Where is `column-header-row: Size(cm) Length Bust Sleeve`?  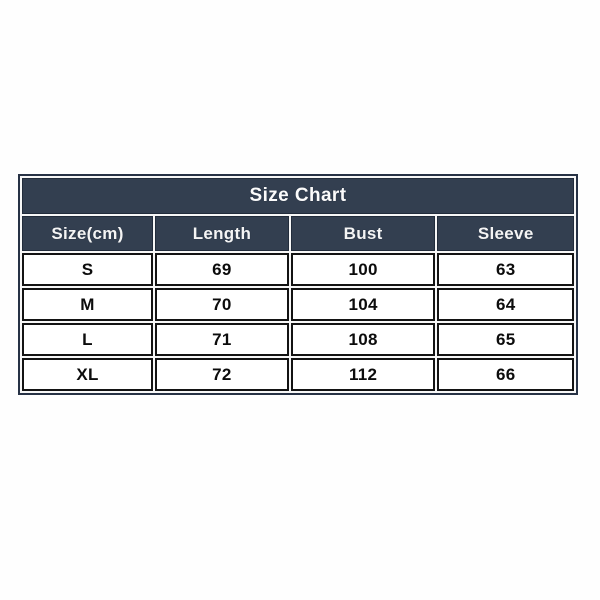 column-header-row: Size(cm) Length Bust Sleeve is located at coordinates (298, 233).